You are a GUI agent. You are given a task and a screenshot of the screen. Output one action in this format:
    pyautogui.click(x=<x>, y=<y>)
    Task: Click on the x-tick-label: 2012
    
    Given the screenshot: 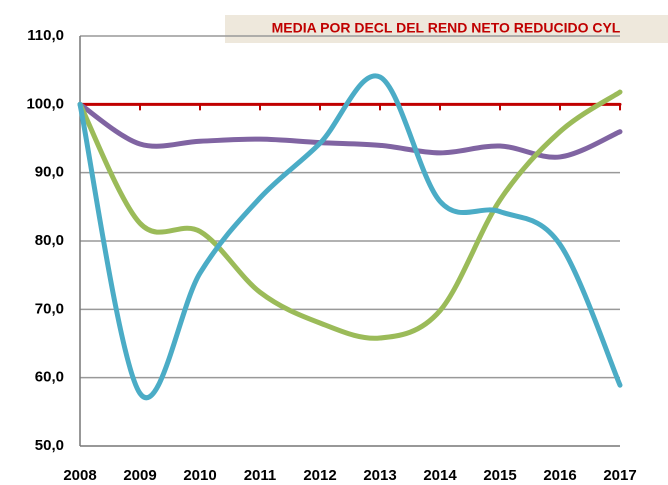 What is the action you would take?
    pyautogui.click(x=319, y=475)
    